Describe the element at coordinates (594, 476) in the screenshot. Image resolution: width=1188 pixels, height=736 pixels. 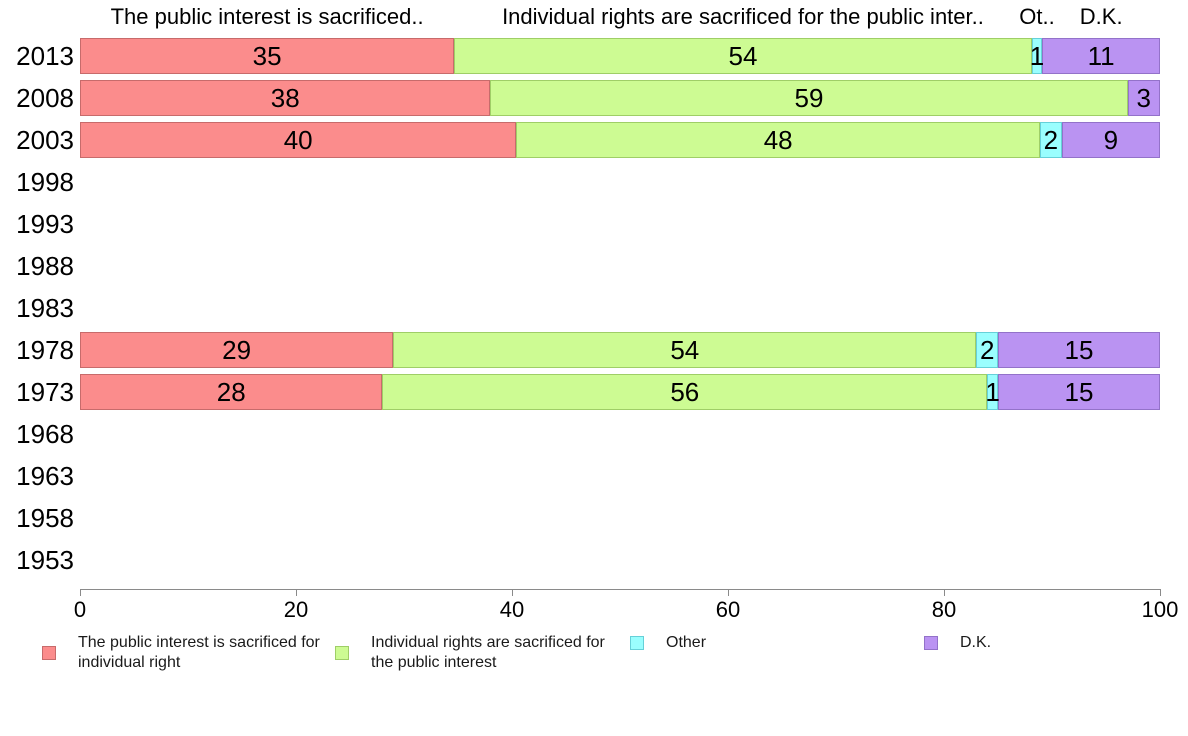
I see `chart-row-1963: 1963` at that location.